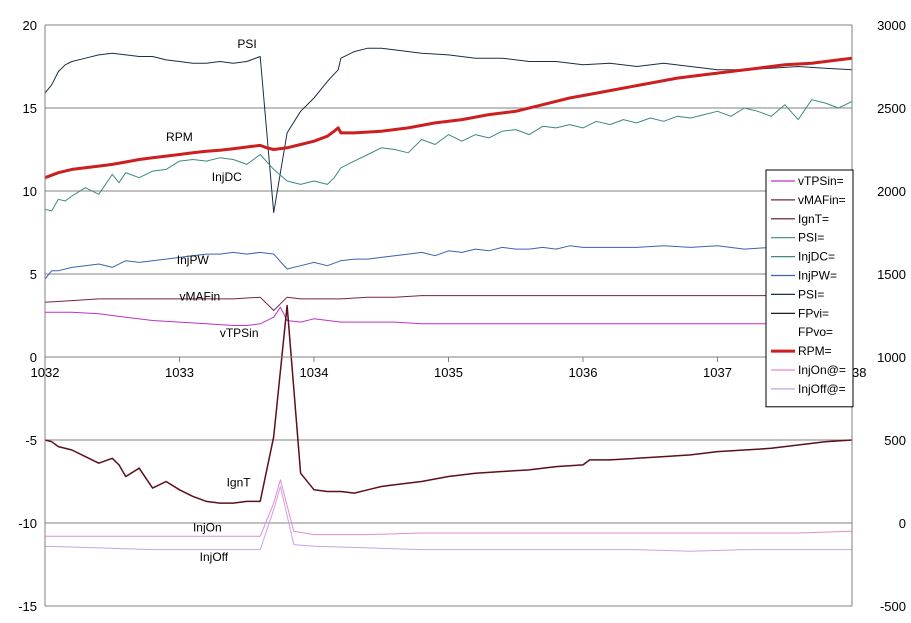 This screenshot has width=911, height=623. I want to click on annotation-ignt: IgnT, so click(239, 482).